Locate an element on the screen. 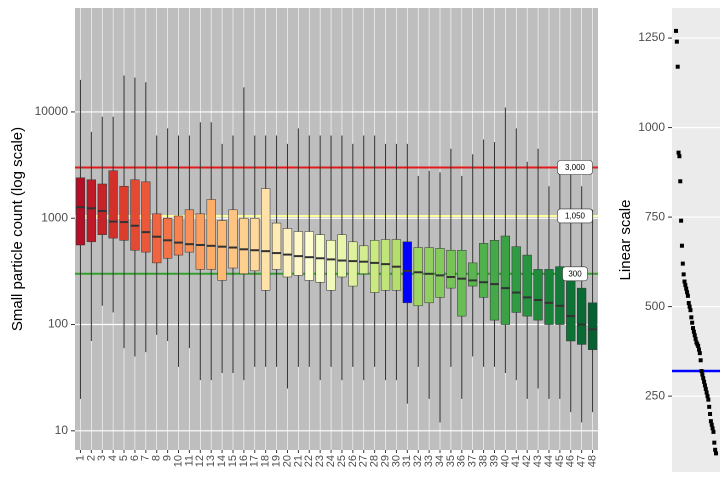 Image resolution: width=728 pixels, height=479 pixels. y-axis-title: Small particle count (log scale) is located at coordinates (17, 229).